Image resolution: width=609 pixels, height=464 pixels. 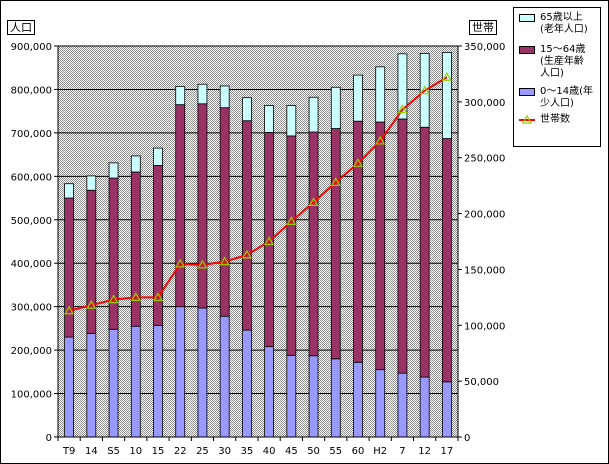 What do you see at coordinates (21, 27) in the screenshot?
I see `y-left-axis-title: 人口` at bounding box center [21, 27].